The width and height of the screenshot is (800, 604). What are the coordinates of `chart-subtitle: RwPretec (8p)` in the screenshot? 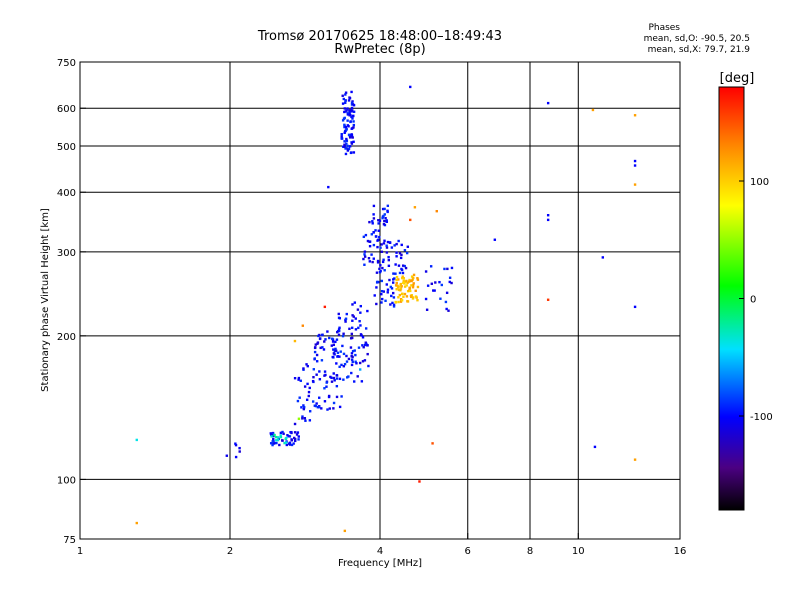 It's located at (379, 49).